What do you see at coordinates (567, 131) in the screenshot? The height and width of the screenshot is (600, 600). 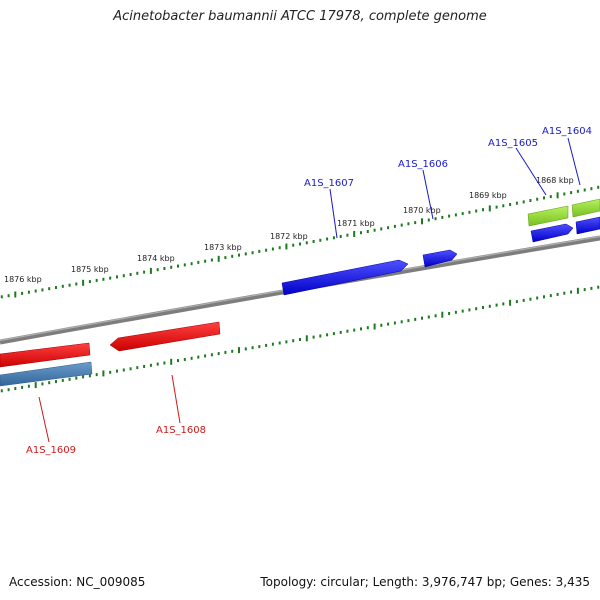 I see `gene-label: A1S_1604` at bounding box center [567, 131].